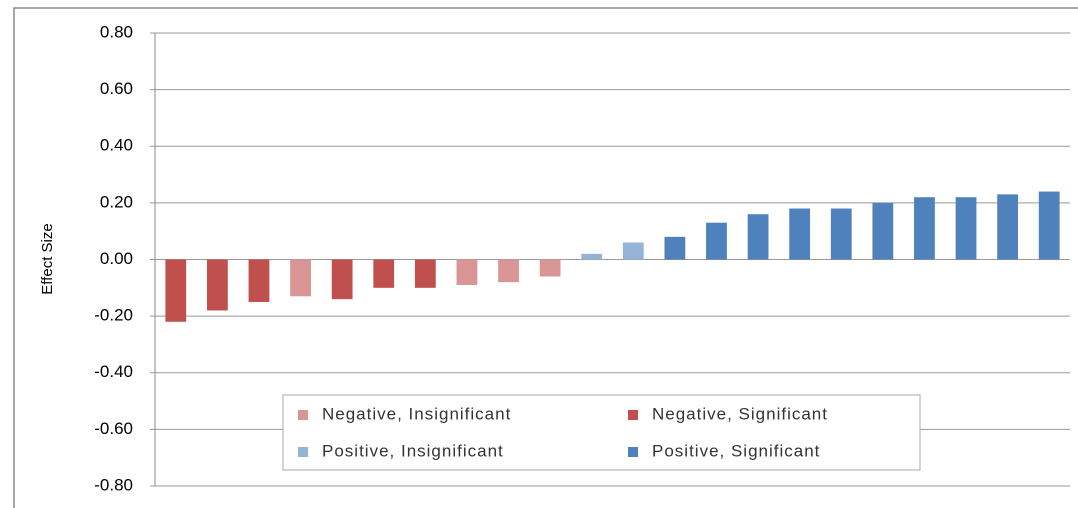 Image resolution: width=1078 pixels, height=508 pixels. I want to click on y-axis-title: Effect Size, so click(47, 258).